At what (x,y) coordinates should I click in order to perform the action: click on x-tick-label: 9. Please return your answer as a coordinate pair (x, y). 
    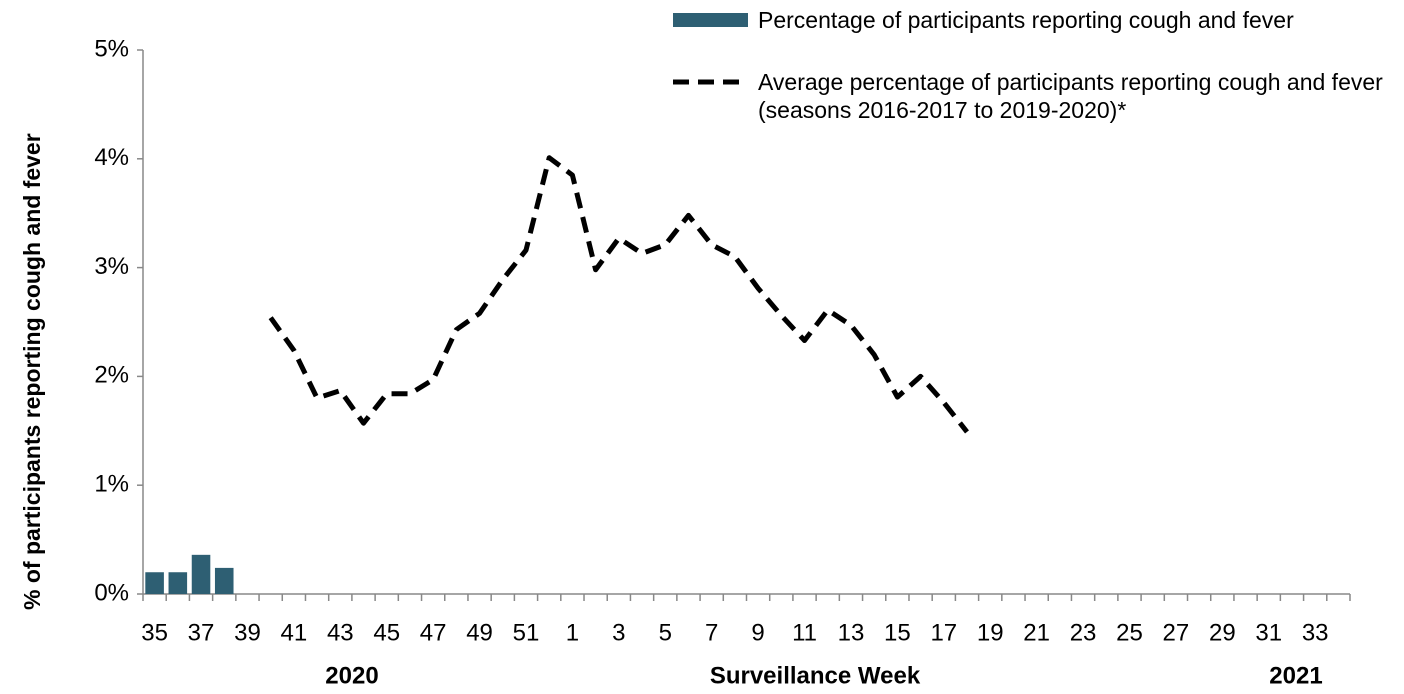
    Looking at the image, I should click on (757, 632).